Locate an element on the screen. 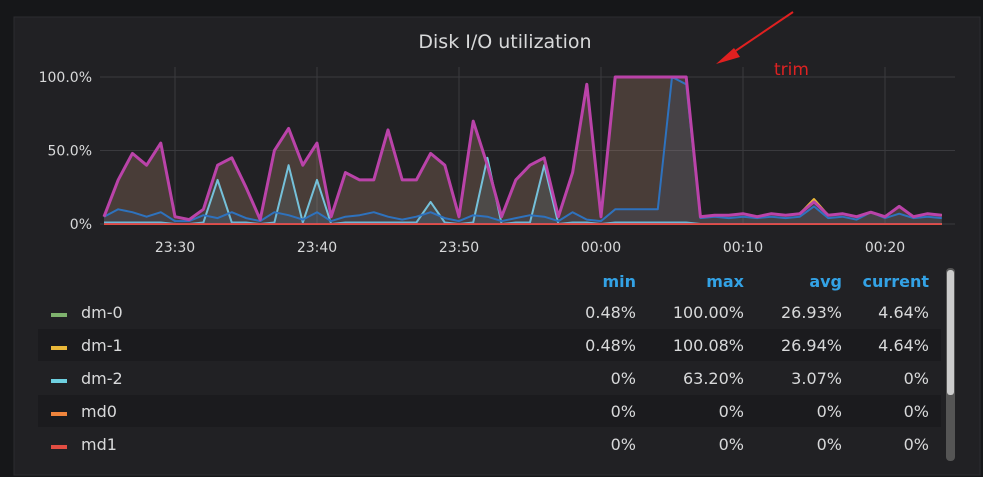 The width and height of the screenshot is (983, 477). legend-header: max is located at coordinates (725, 281).